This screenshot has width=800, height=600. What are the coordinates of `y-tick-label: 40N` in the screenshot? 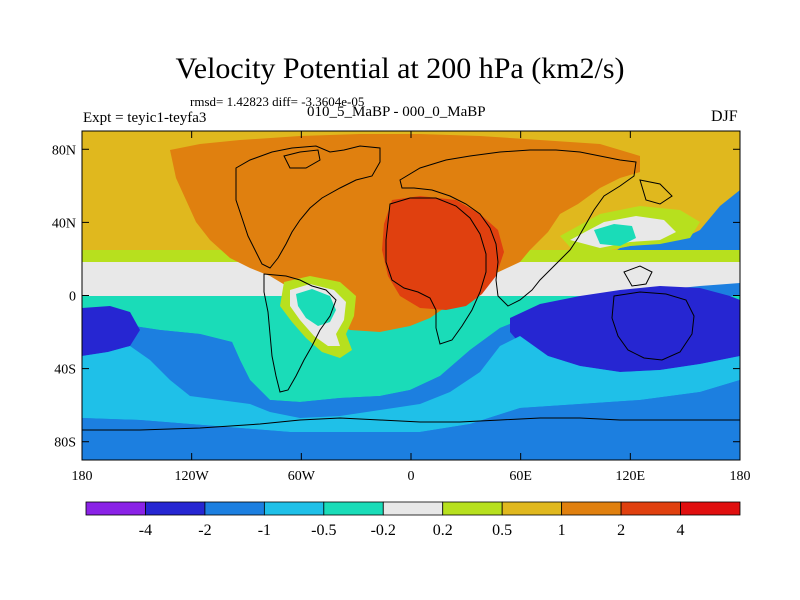 It's located at (64, 223).